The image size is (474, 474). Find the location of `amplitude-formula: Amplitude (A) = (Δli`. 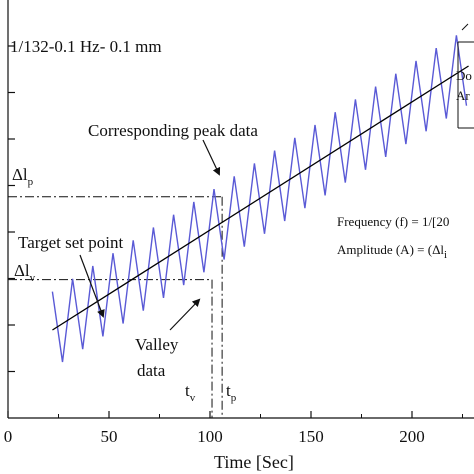

amplitude-formula: Amplitude (A) = (Δli is located at coordinates (392, 251).